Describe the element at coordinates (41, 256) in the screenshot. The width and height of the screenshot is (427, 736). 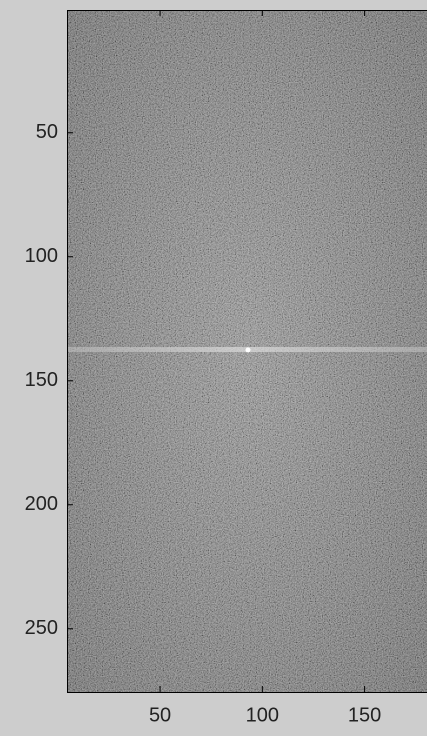
I see `y-tick-label: 100` at that location.